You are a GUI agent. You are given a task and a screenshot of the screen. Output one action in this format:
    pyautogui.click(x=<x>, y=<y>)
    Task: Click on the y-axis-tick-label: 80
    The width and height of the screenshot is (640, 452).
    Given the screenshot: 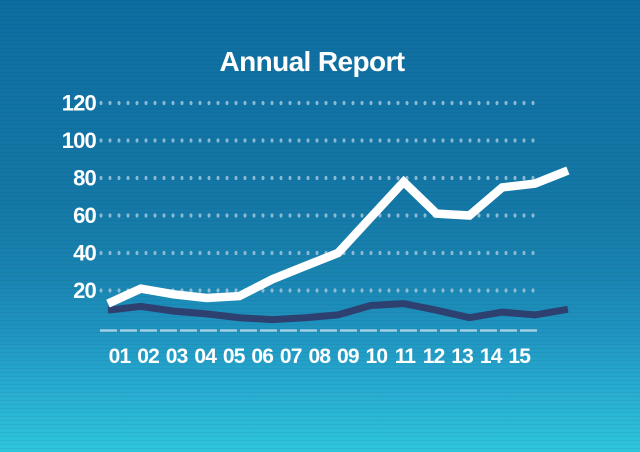 What is the action you would take?
    pyautogui.click(x=84, y=178)
    